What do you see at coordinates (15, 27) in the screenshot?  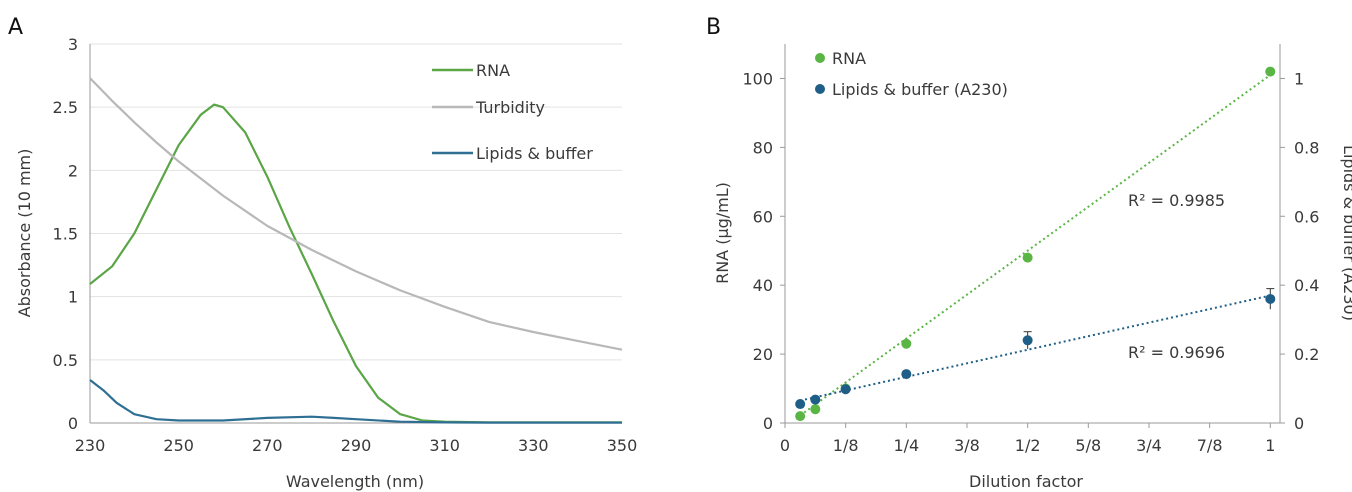 I see `panel-a-label: A` at bounding box center [15, 27].